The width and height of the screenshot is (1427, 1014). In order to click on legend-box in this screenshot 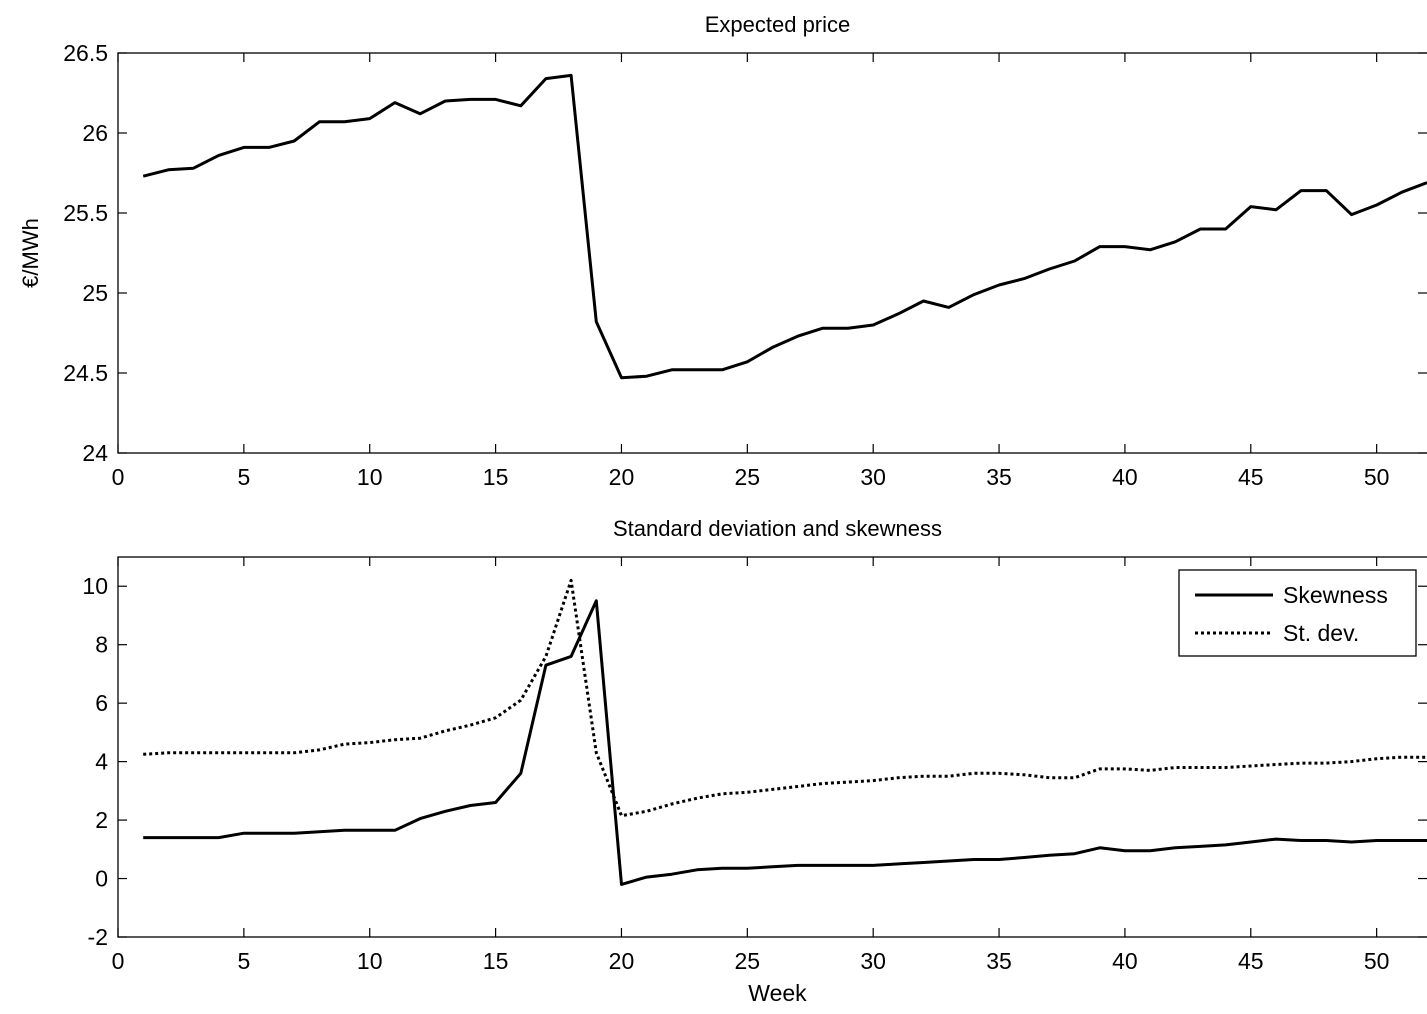, I will do `click(1297, 613)`.